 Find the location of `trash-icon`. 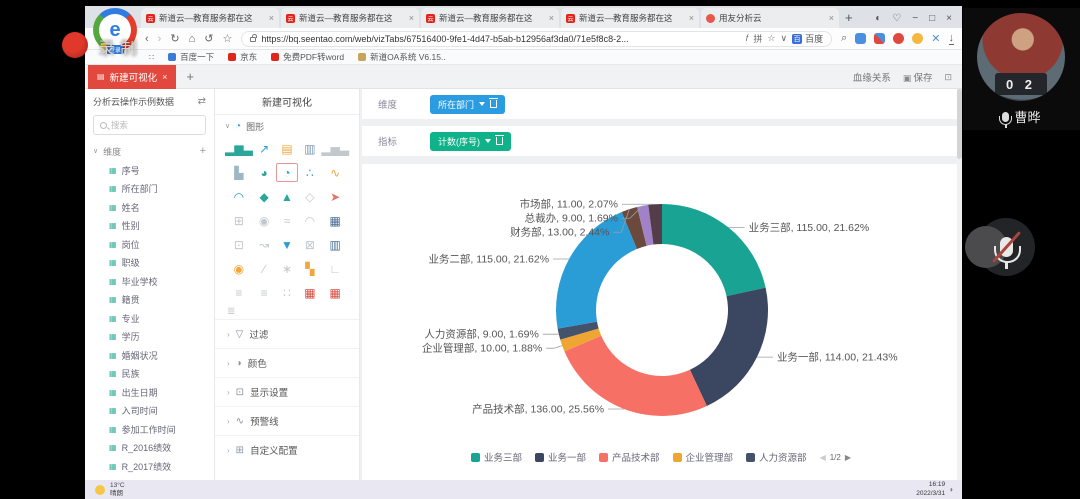

trash-icon is located at coordinates (494, 102).